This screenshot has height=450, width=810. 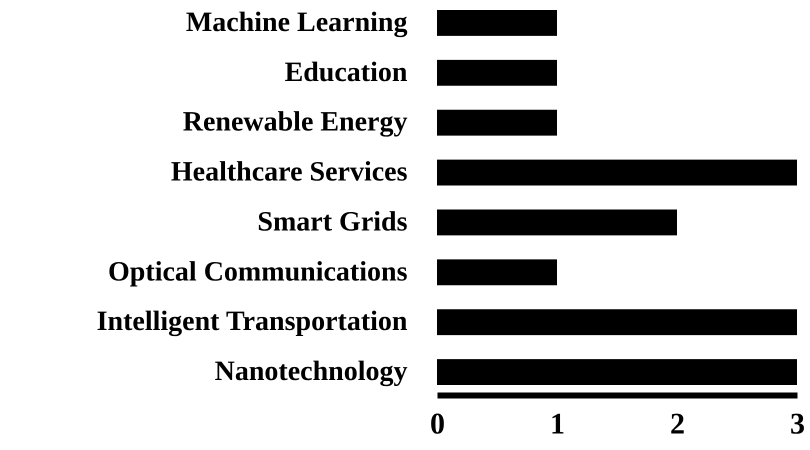 What do you see at coordinates (332, 222) in the screenshot?
I see `y-tick-label: Smart Grids` at bounding box center [332, 222].